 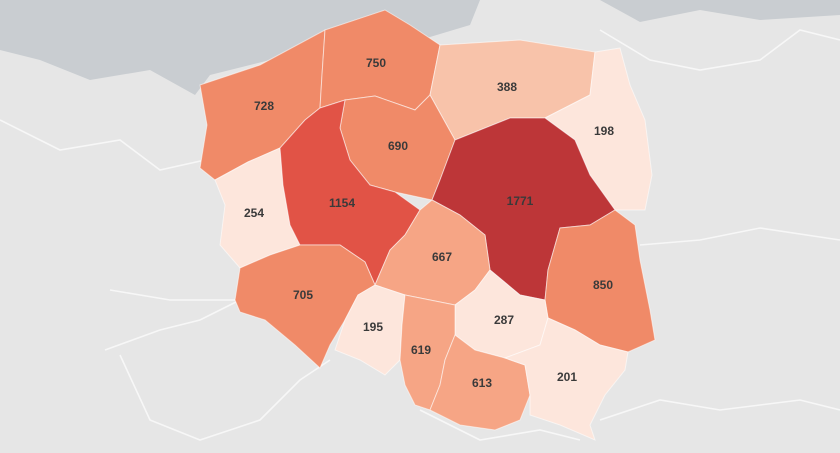 I want to click on value-label-dolnoslaskie: 705, so click(x=303, y=295).